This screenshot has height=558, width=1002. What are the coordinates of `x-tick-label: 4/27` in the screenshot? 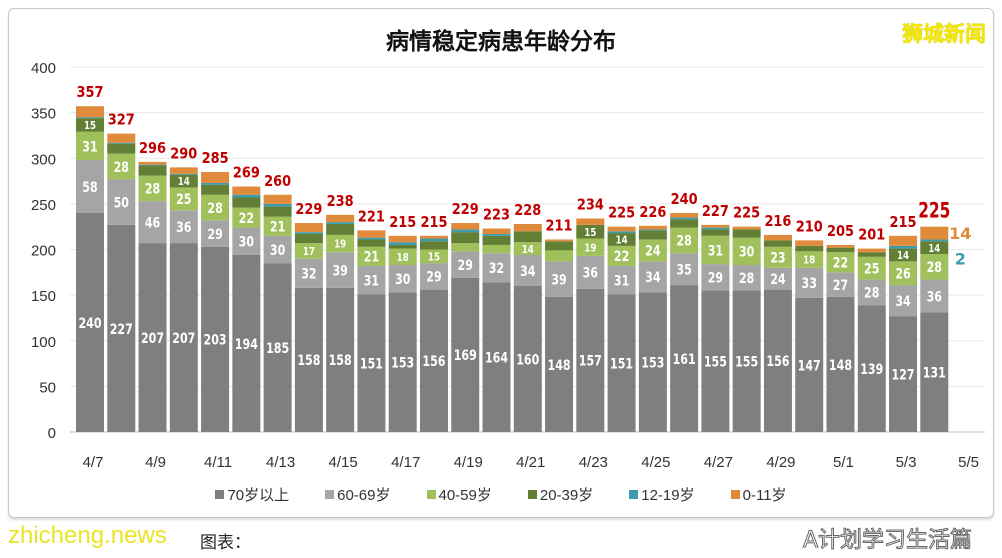 It's located at (718, 462).